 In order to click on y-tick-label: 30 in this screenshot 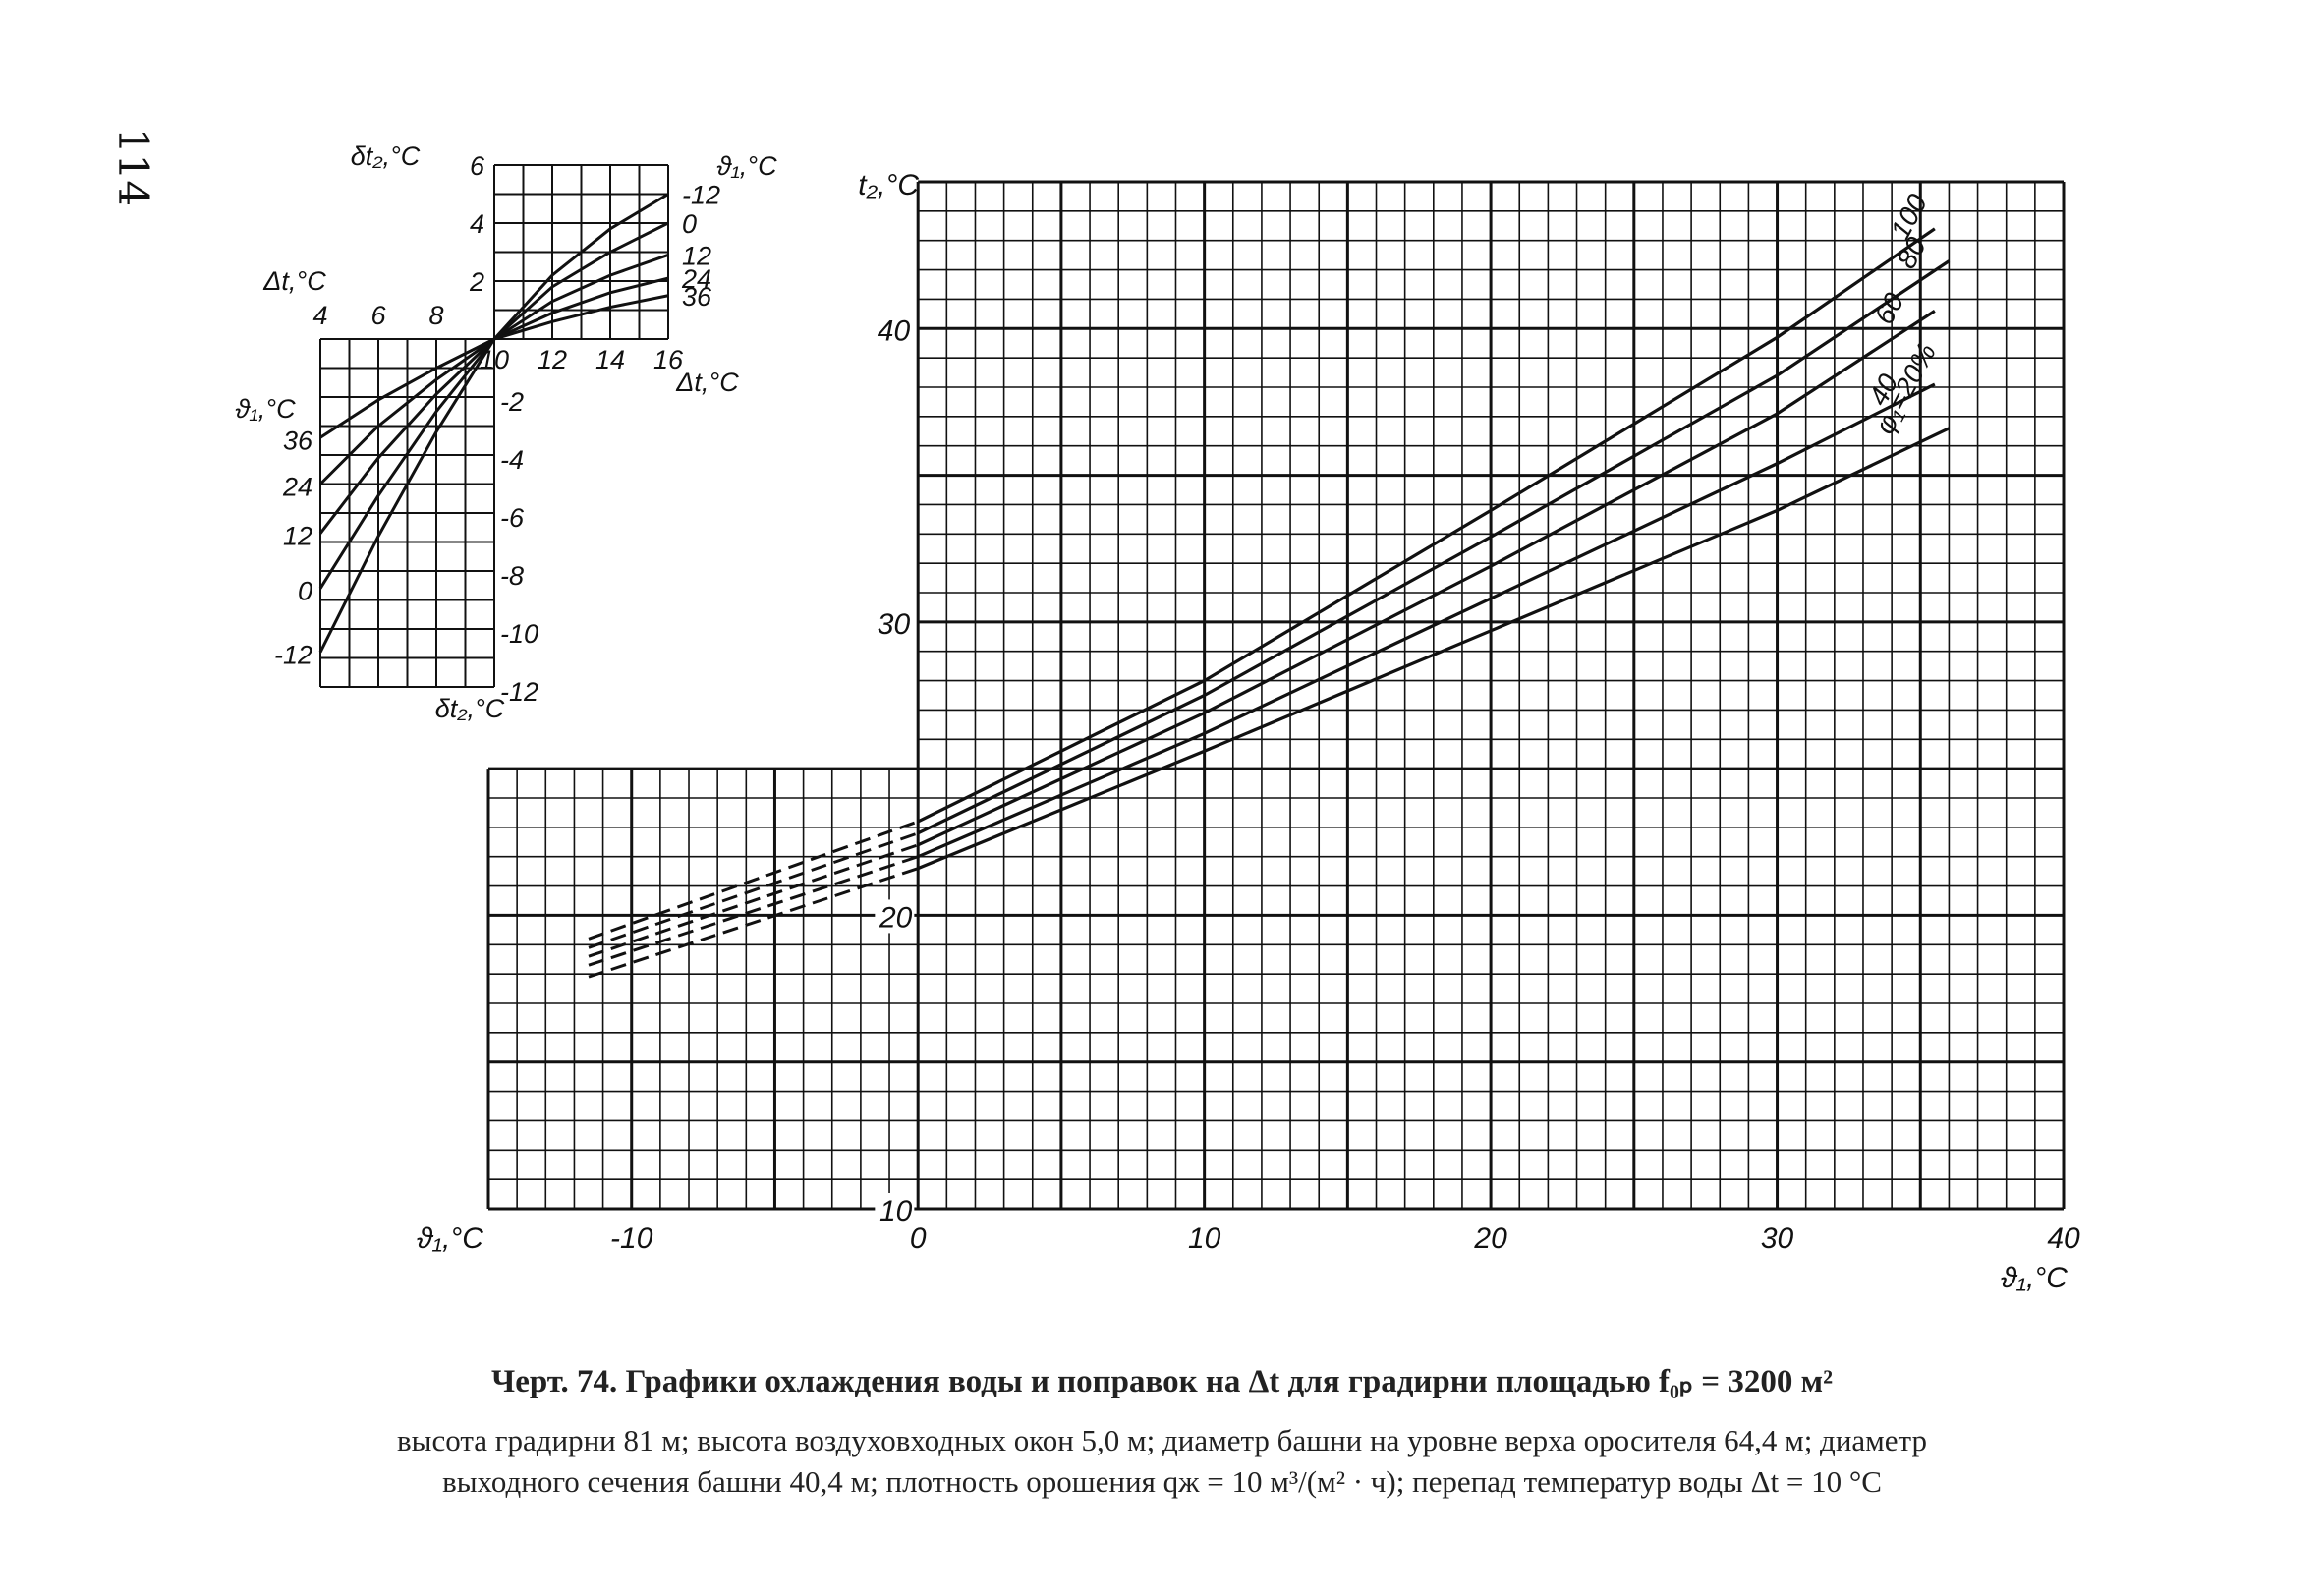, I will do `click(895, 624)`.